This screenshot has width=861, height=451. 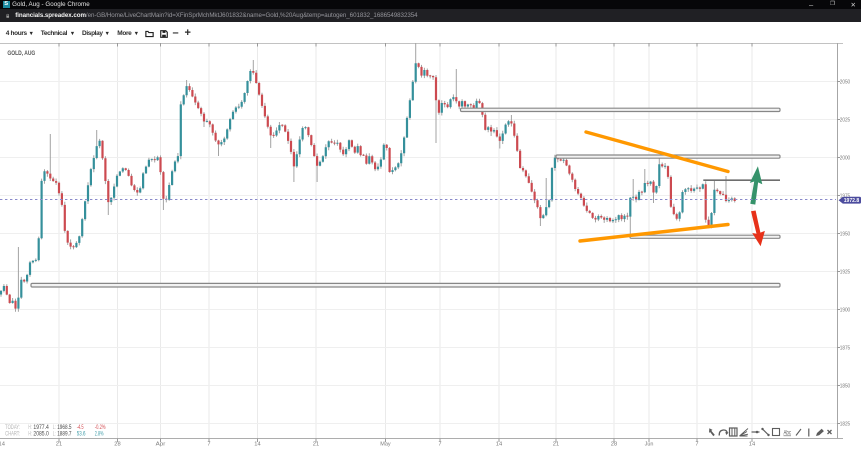 What do you see at coordinates (845, 197) in the screenshot?
I see `svg-text: 1975` at bounding box center [845, 197].